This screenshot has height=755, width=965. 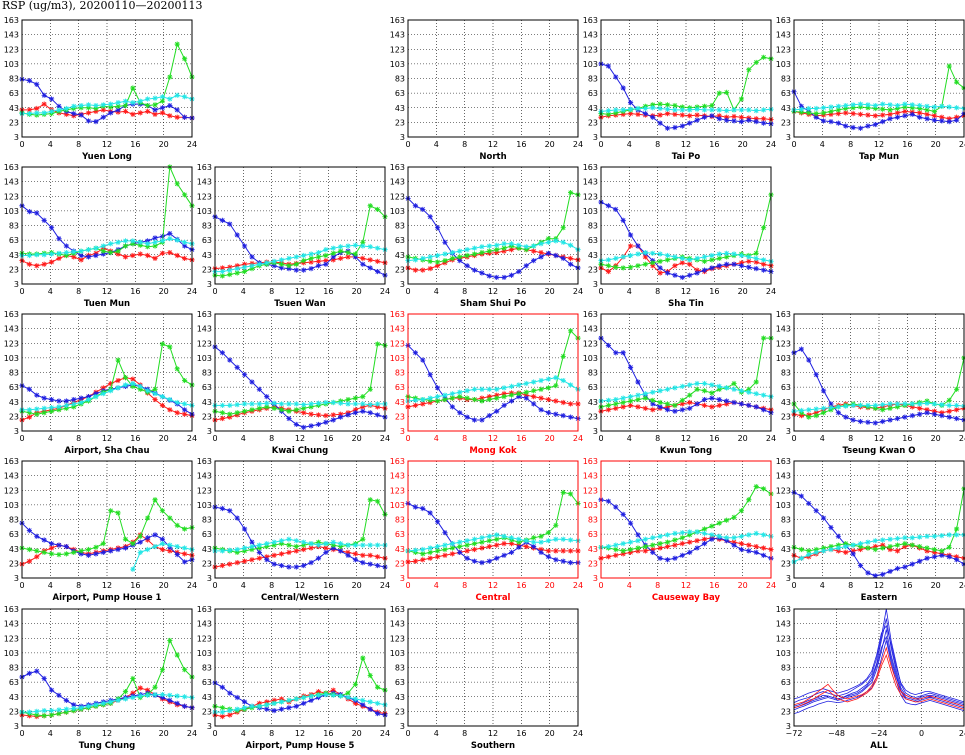 I want to click on x-tick-label: 0, so click(x=214, y=733).